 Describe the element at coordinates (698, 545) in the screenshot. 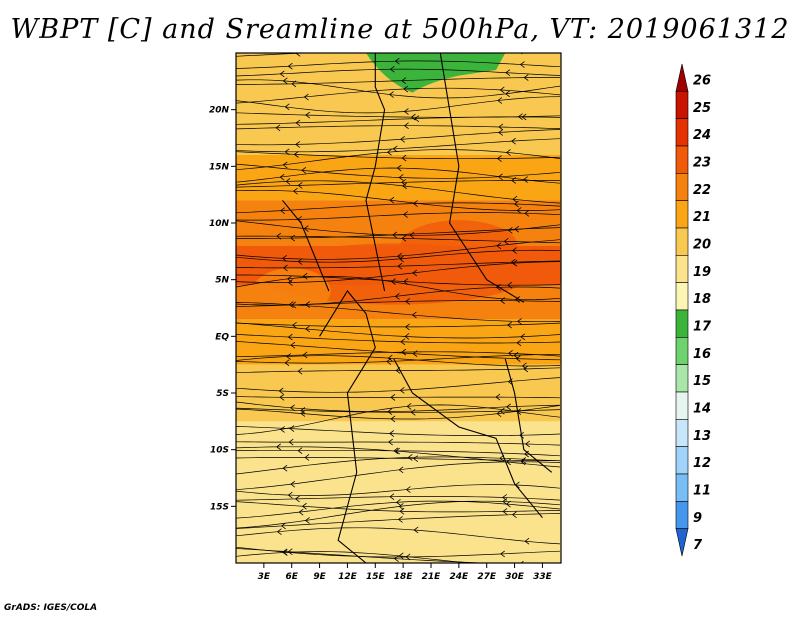

I see `colorbar-label: 7` at that location.